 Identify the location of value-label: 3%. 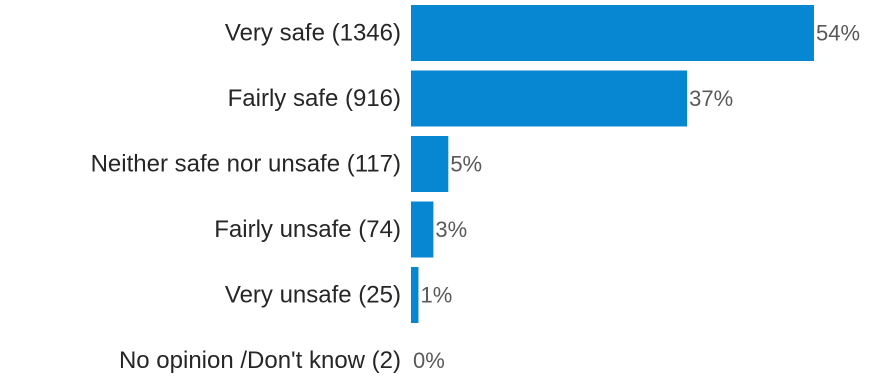
(451, 229).